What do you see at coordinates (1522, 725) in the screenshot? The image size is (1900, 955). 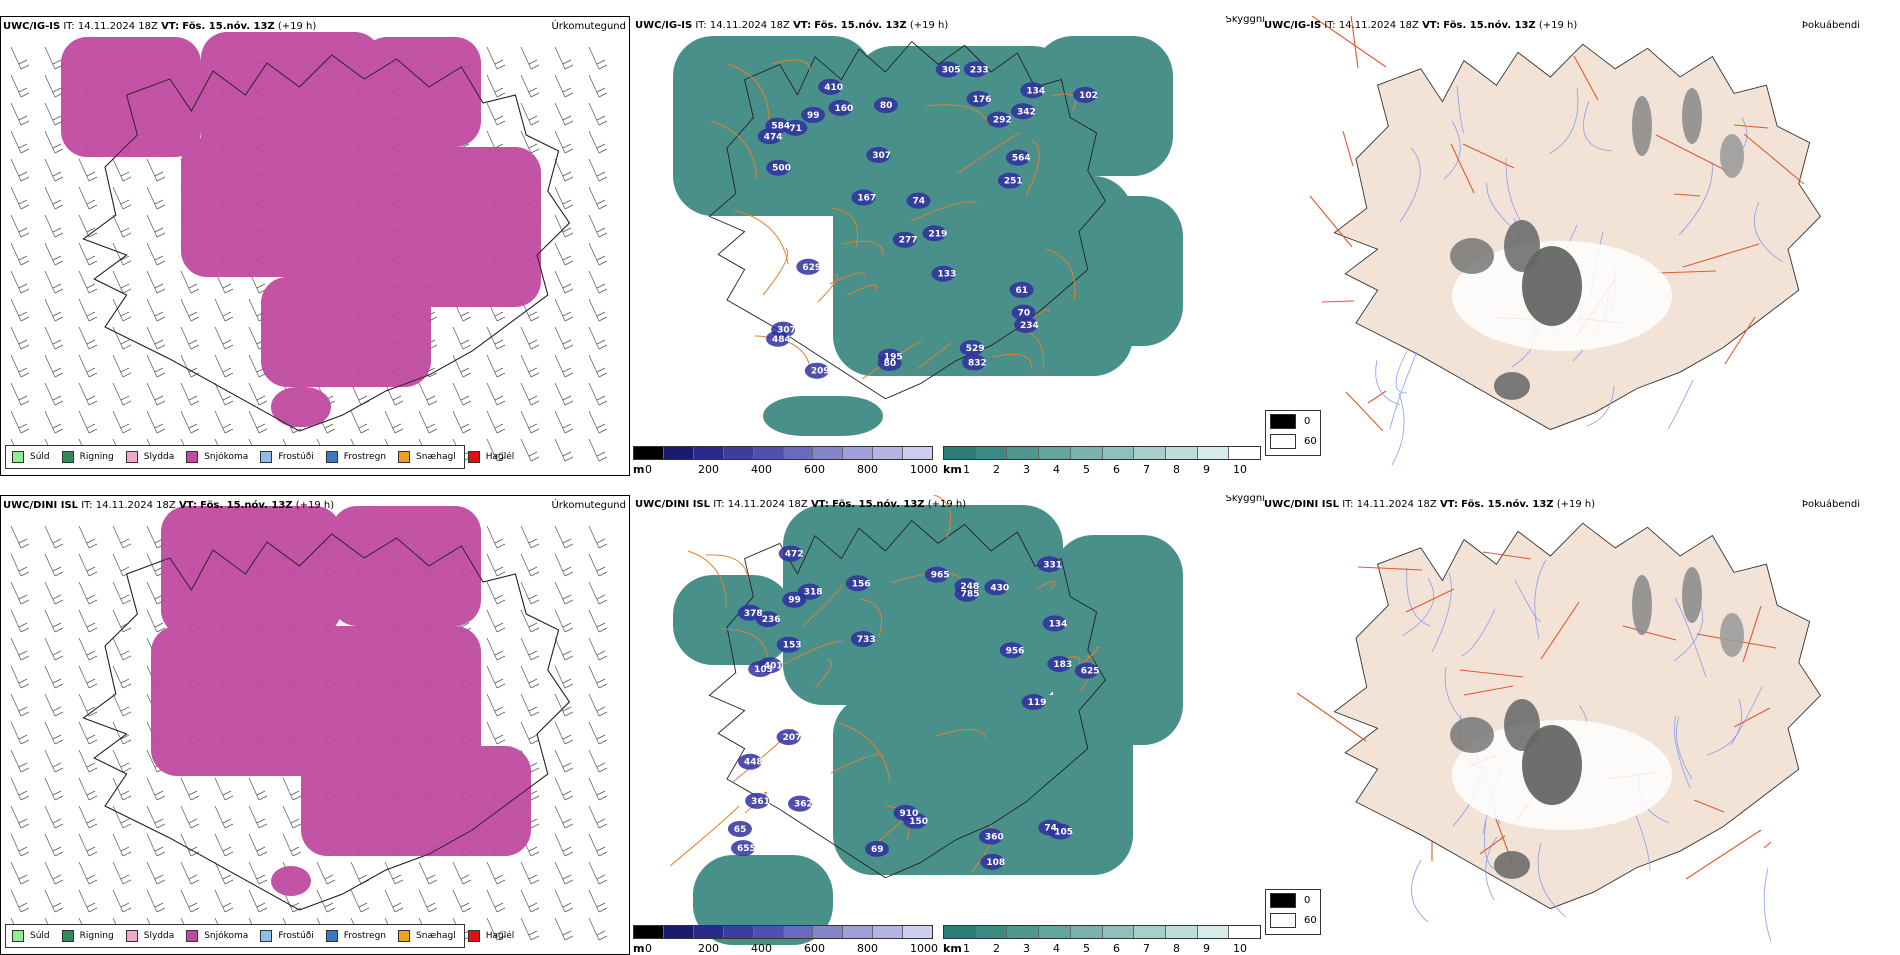 I see `fog-index-area` at bounding box center [1522, 725].